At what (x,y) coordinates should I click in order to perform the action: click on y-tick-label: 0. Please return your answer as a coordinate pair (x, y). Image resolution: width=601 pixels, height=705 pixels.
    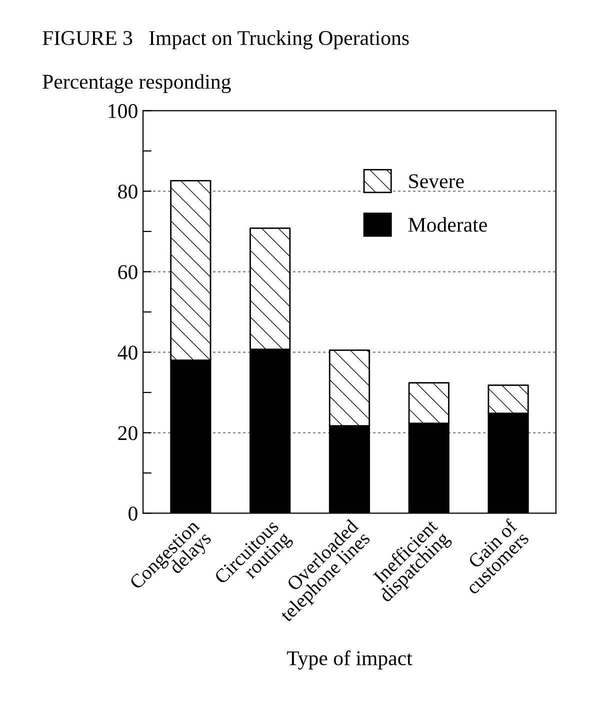
    Looking at the image, I should click on (133, 513).